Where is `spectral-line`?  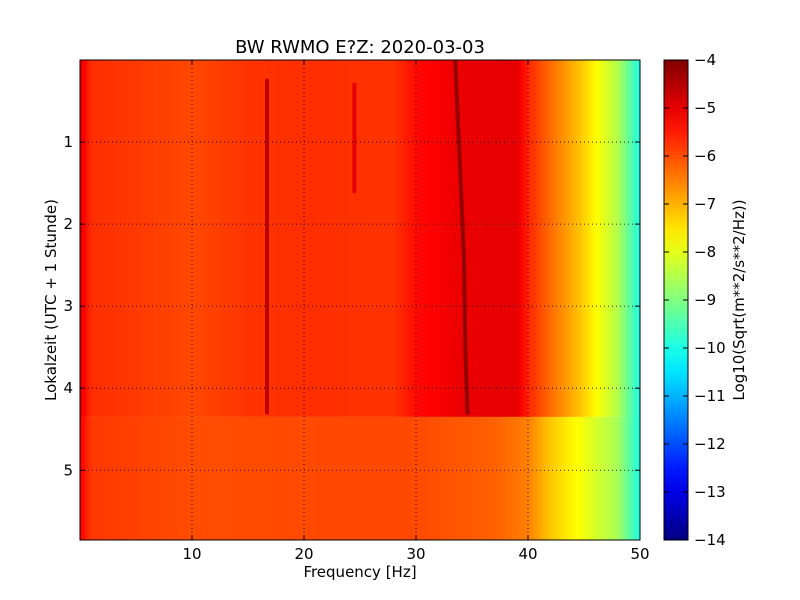 spectral-line is located at coordinates (461, 237).